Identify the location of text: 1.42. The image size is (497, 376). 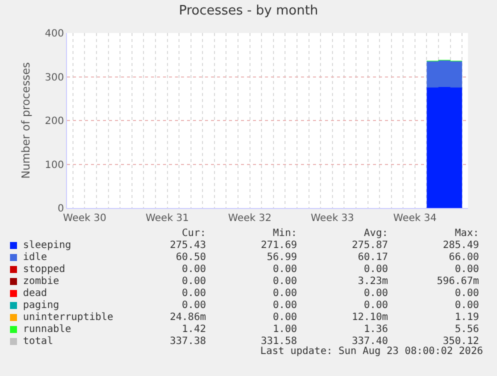
(193, 330).